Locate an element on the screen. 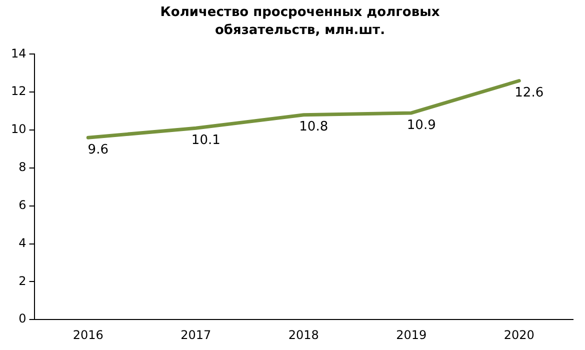 The width and height of the screenshot is (585, 350). data-label: 9.6 is located at coordinates (98, 150).